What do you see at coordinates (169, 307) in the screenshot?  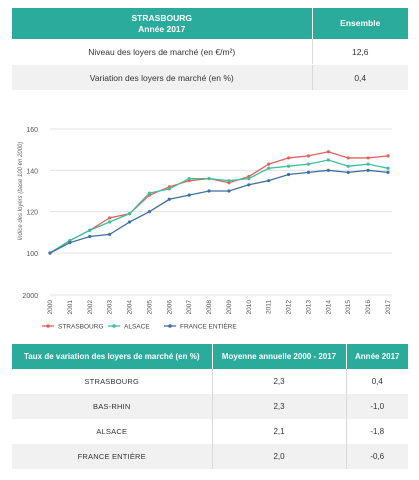 I see `x-tick-label: 2006` at bounding box center [169, 307].